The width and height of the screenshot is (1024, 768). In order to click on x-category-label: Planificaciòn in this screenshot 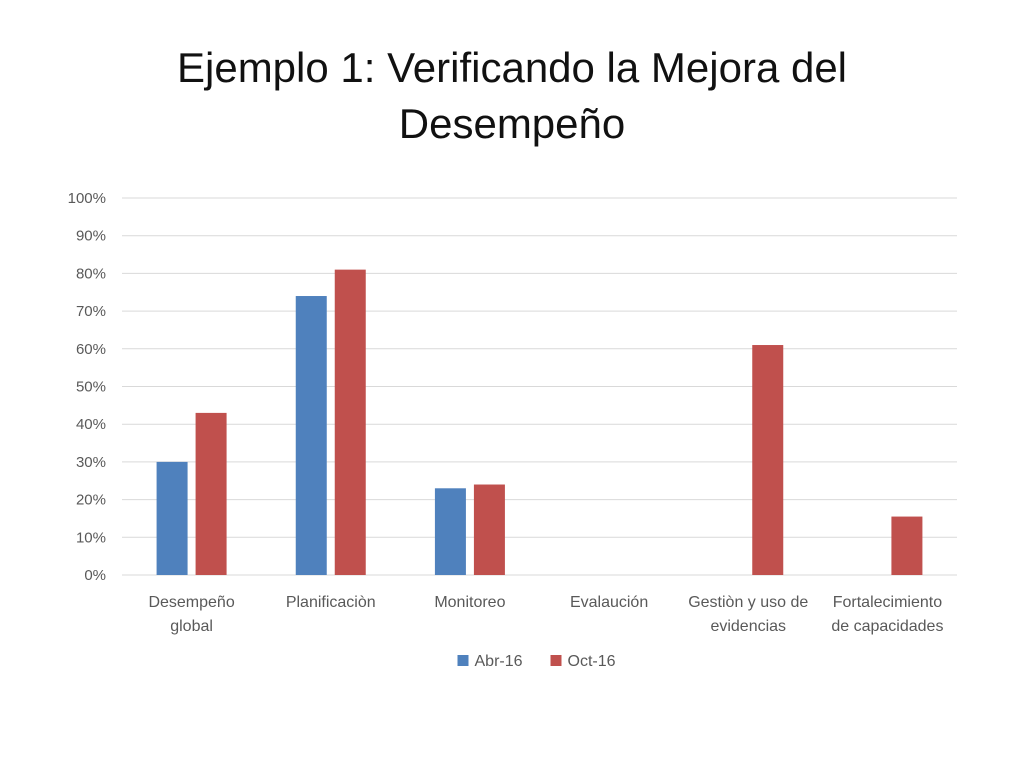, I will do `click(331, 602)`.